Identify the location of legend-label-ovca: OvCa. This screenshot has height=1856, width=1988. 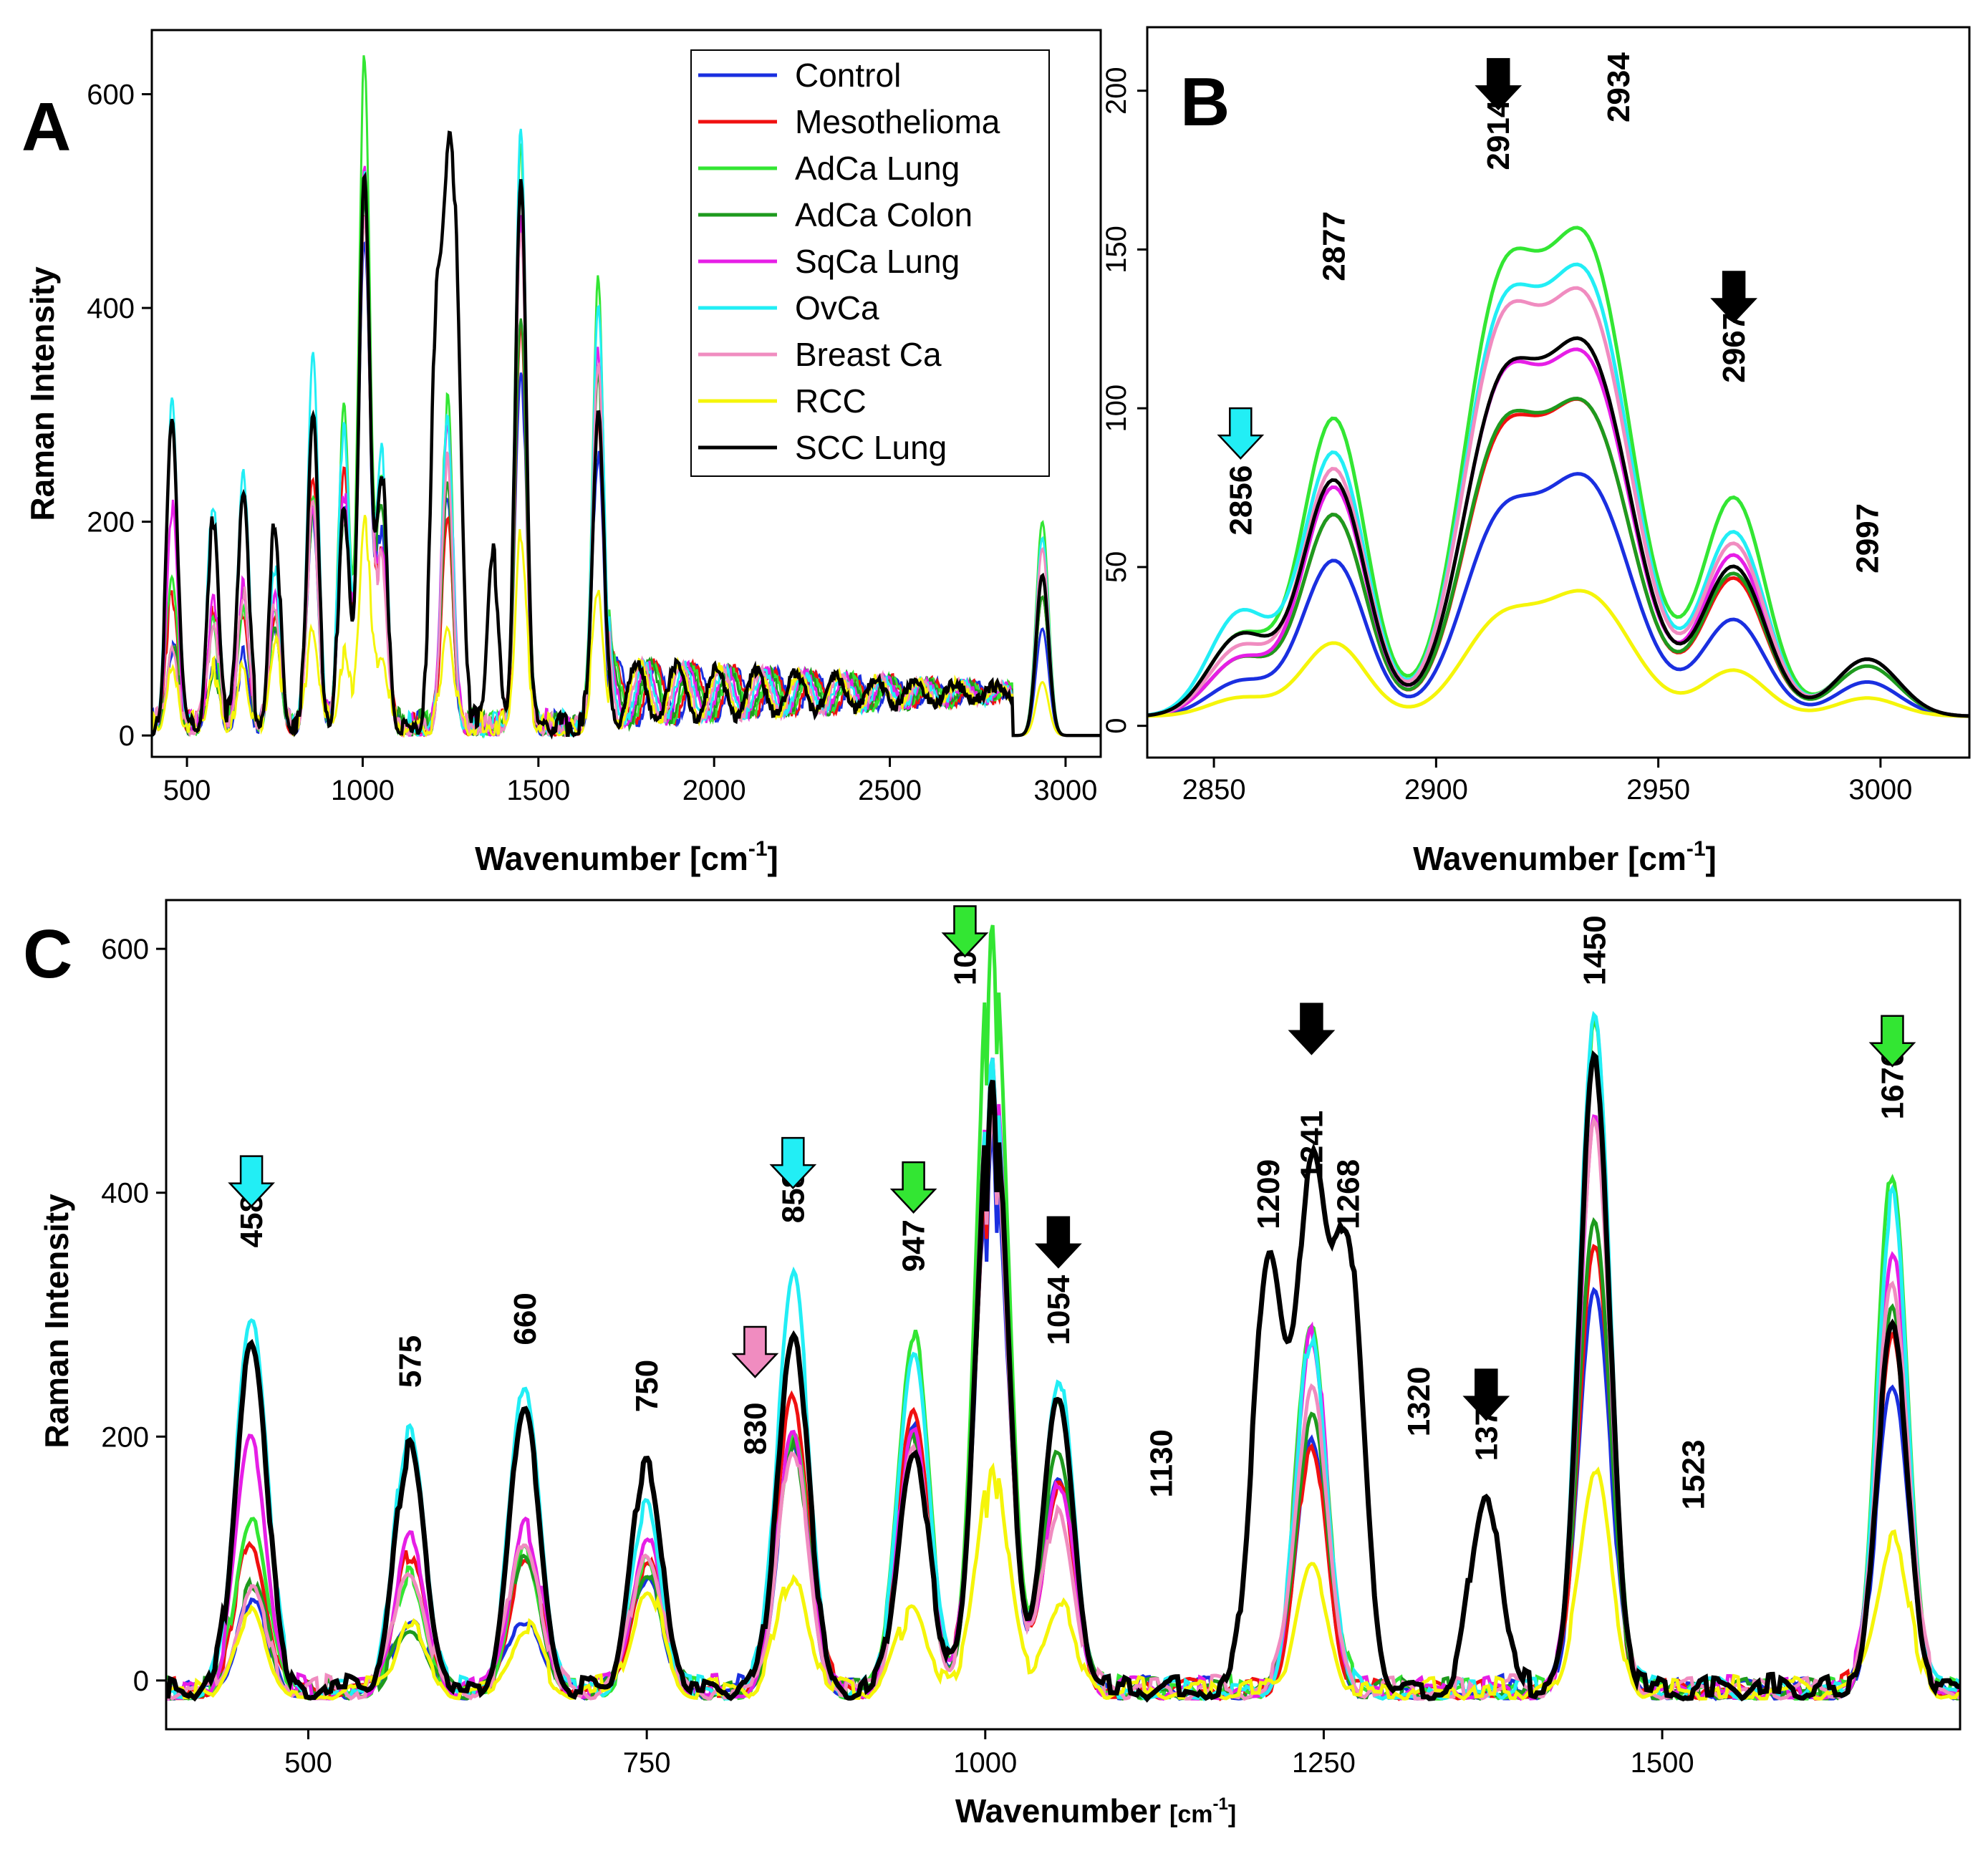
(837, 308).